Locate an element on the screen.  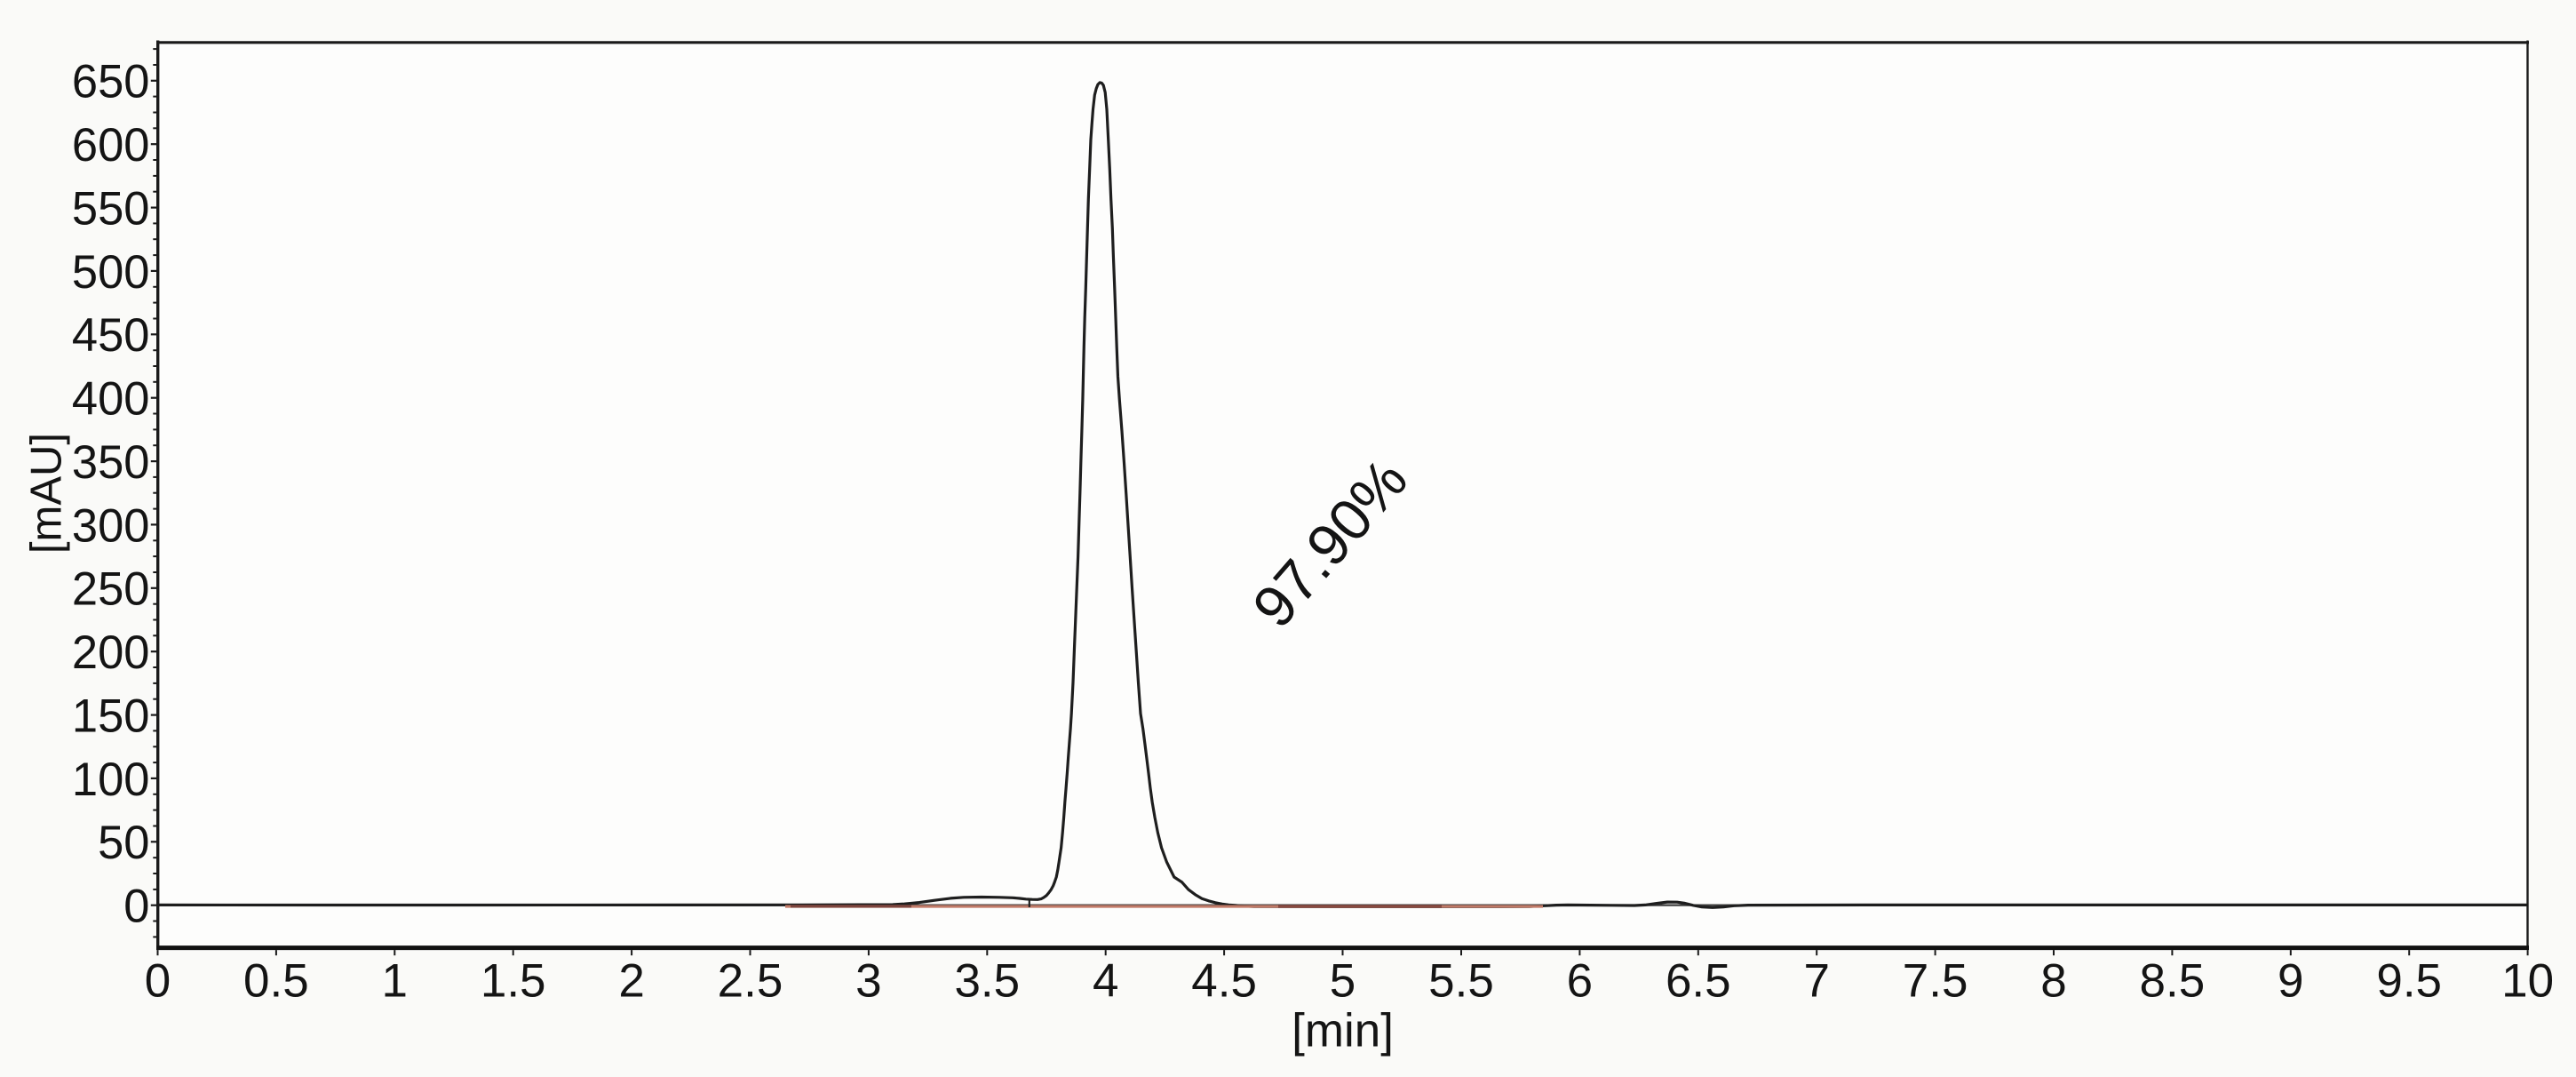
svg-text: 100 is located at coordinates (111, 780).